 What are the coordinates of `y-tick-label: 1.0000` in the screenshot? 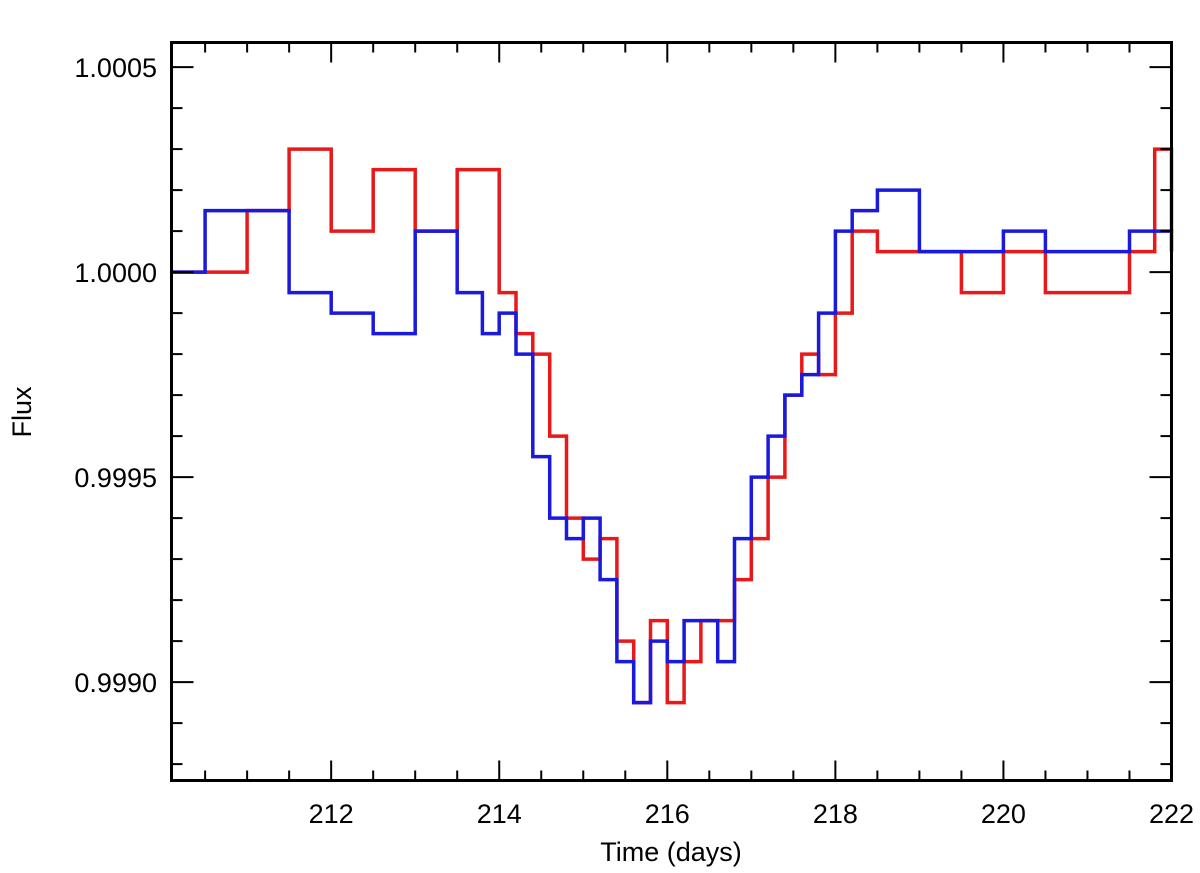 It's located at (115, 273).